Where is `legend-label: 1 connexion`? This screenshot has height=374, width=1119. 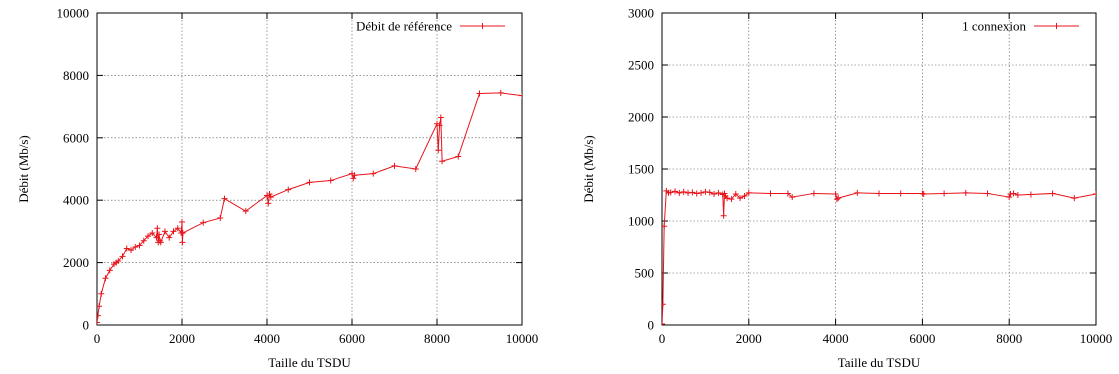
legend-label: 1 connexion is located at coordinates (994, 26).